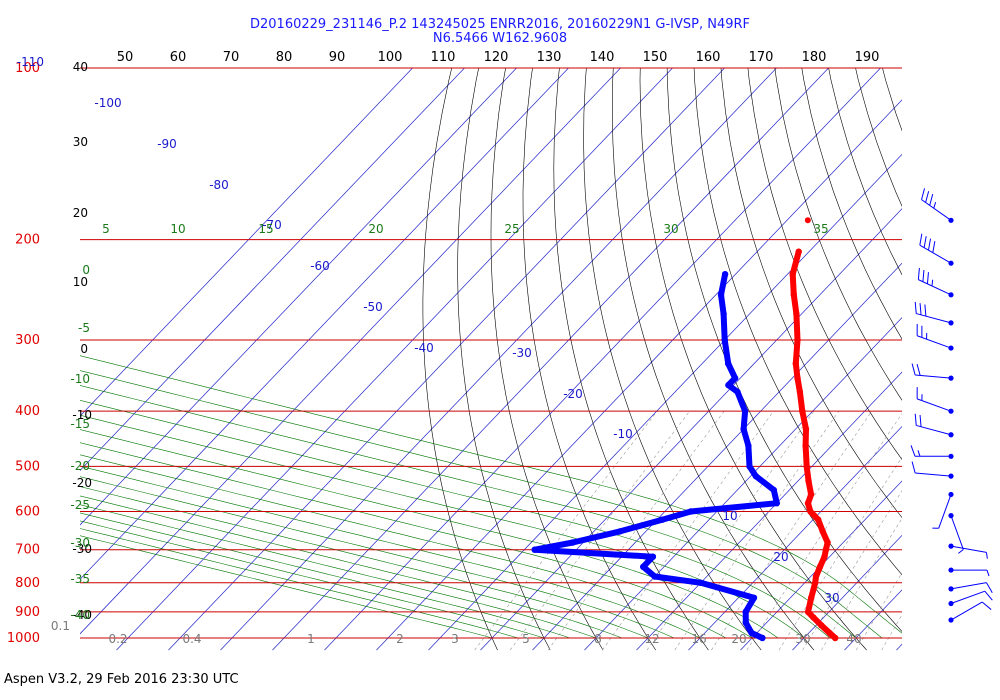 Image resolution: width=1000 pixels, height=700 pixels. Describe the element at coordinates (549, 57) in the screenshot. I see `top-tick-label: 130` at that location.